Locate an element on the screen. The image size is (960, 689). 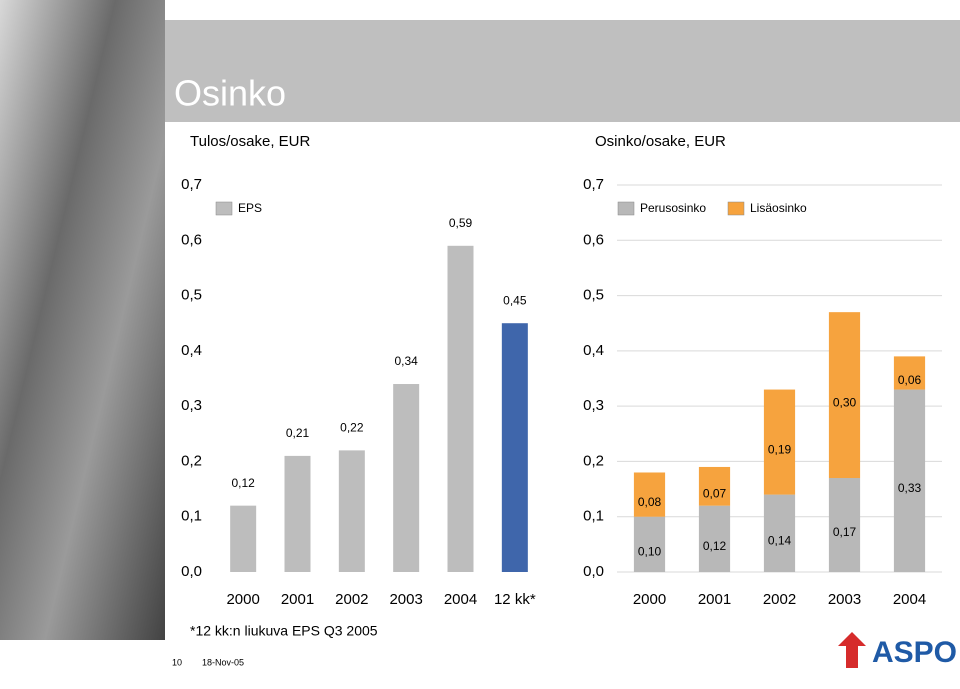
value-label: 0,22 is located at coordinates (352, 428).